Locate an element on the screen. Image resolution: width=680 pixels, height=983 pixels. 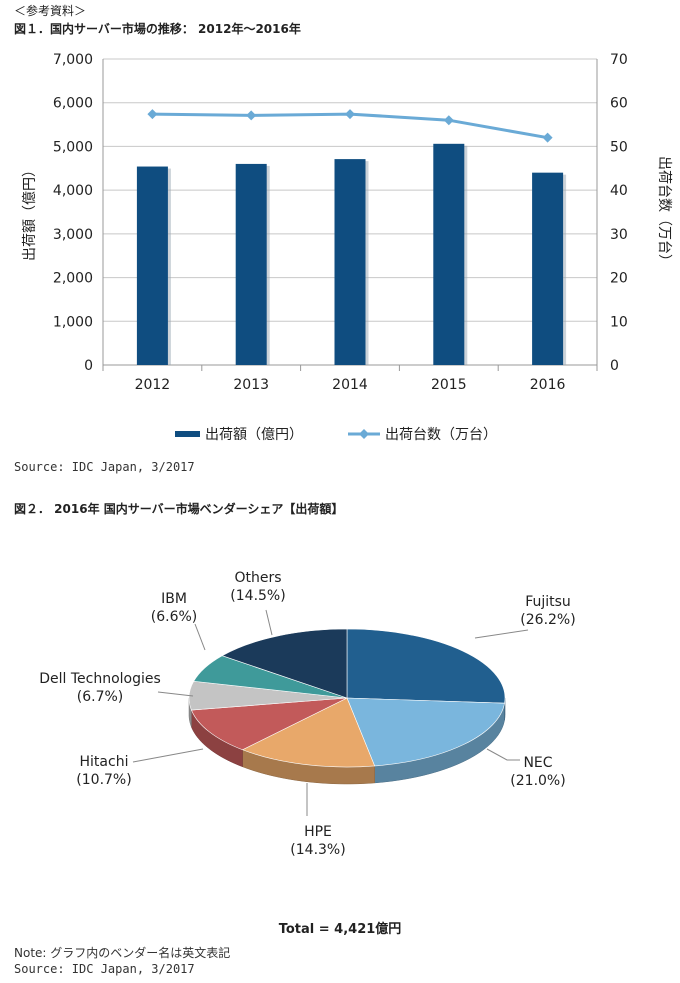
legend-line-marker is located at coordinates (364, 434).